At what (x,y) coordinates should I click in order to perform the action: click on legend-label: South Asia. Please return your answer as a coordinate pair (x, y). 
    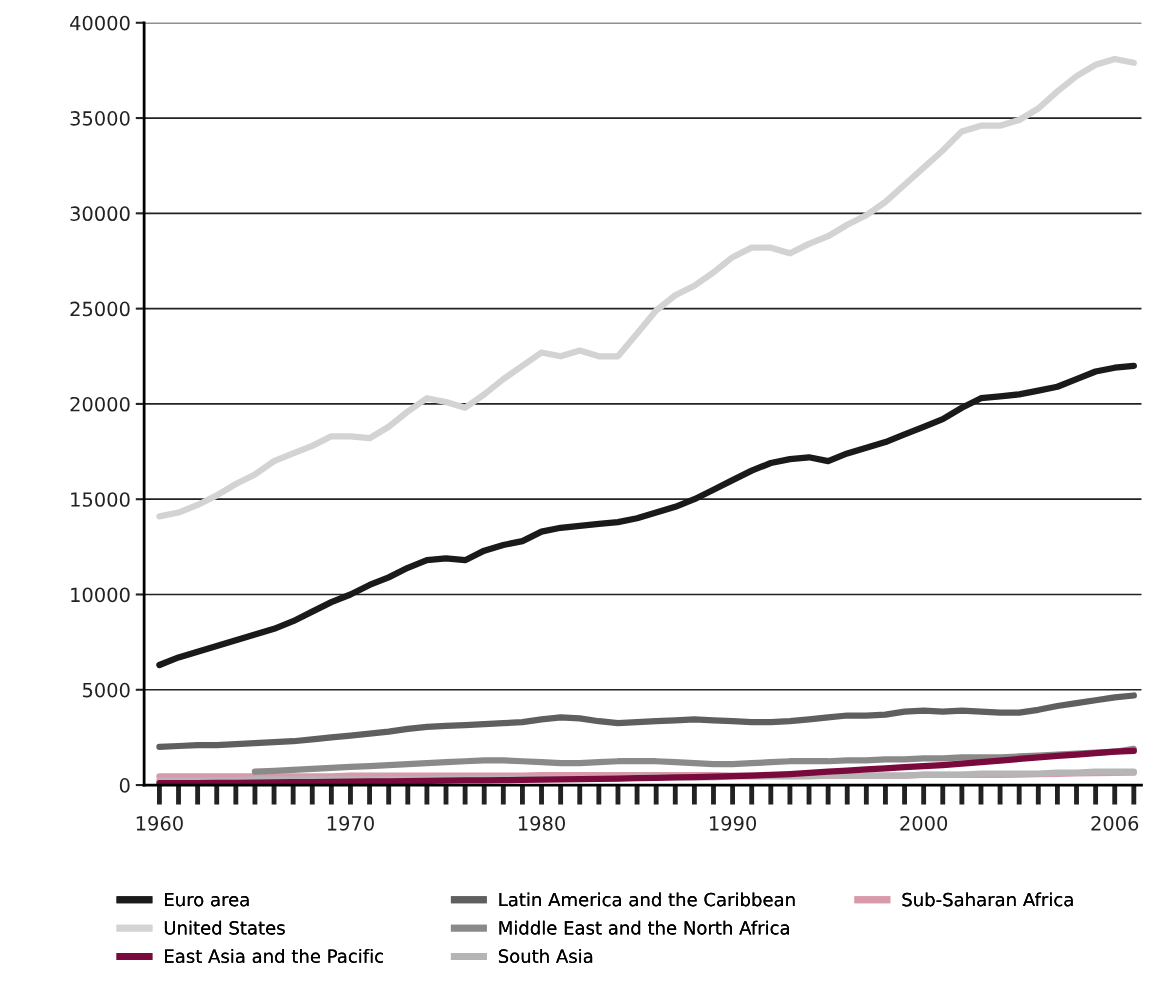
    Looking at the image, I should click on (545, 956).